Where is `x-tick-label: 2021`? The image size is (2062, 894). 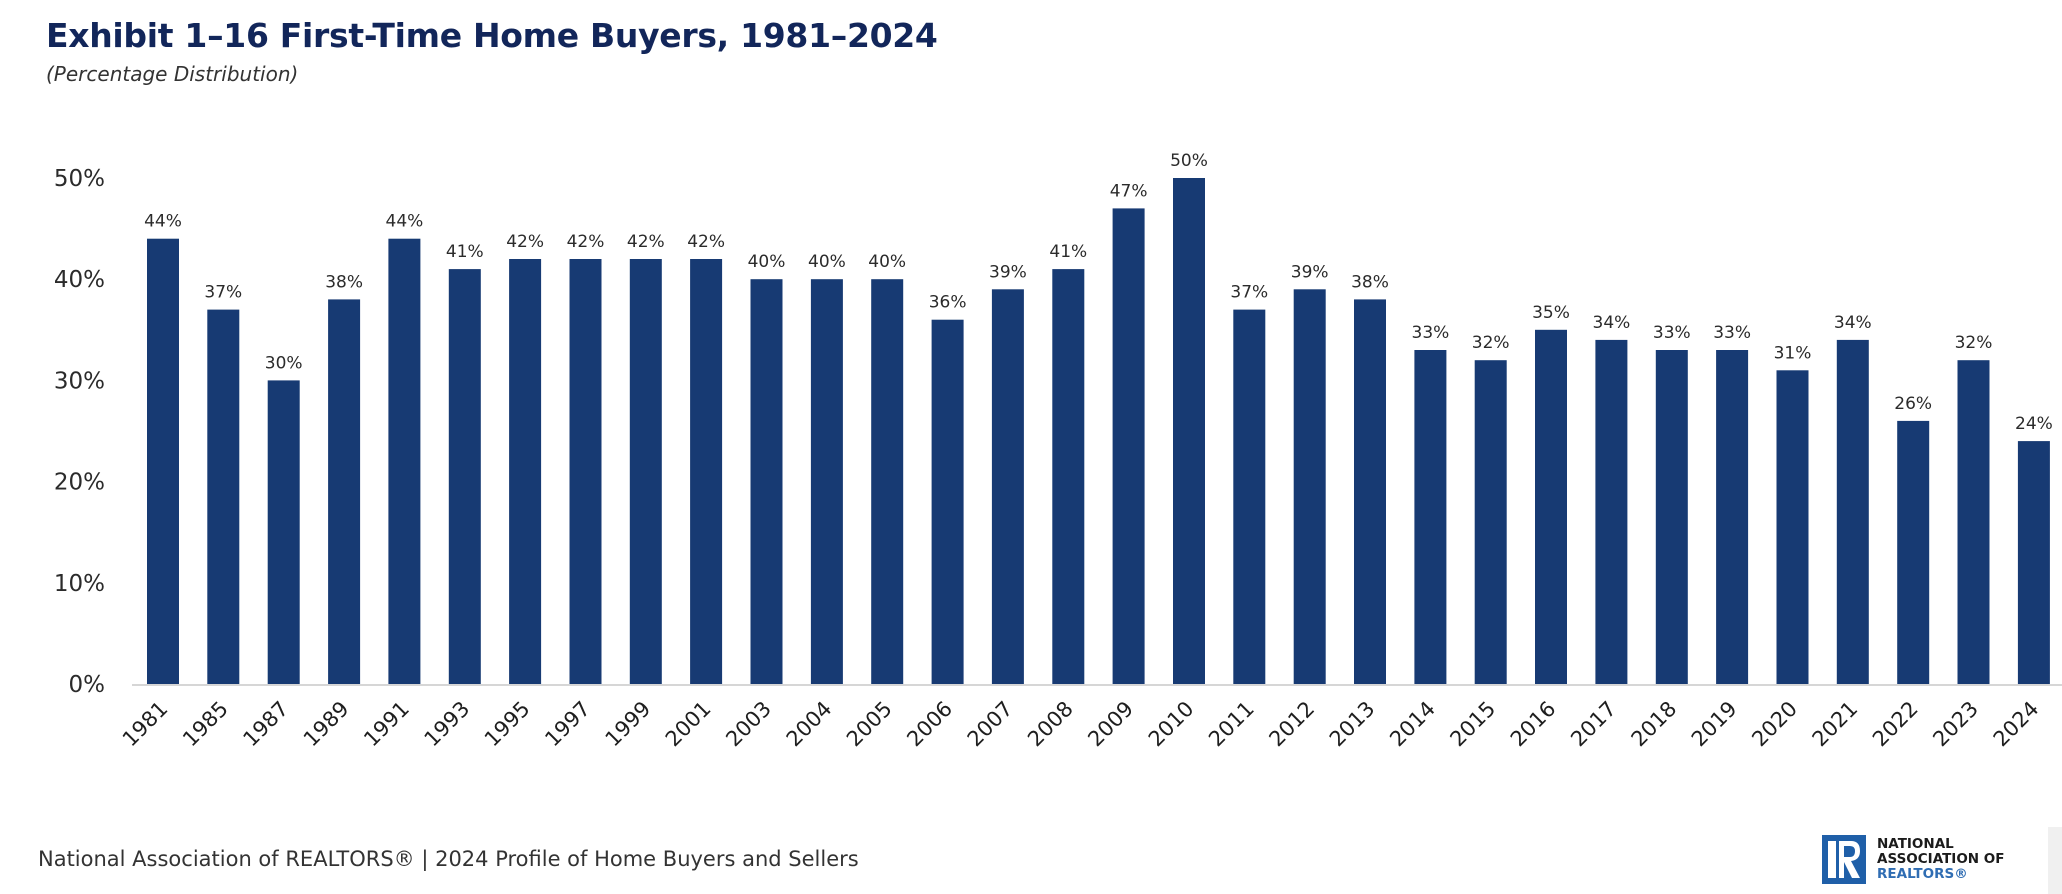 x-tick-label: 2021 is located at coordinates (1835, 724).